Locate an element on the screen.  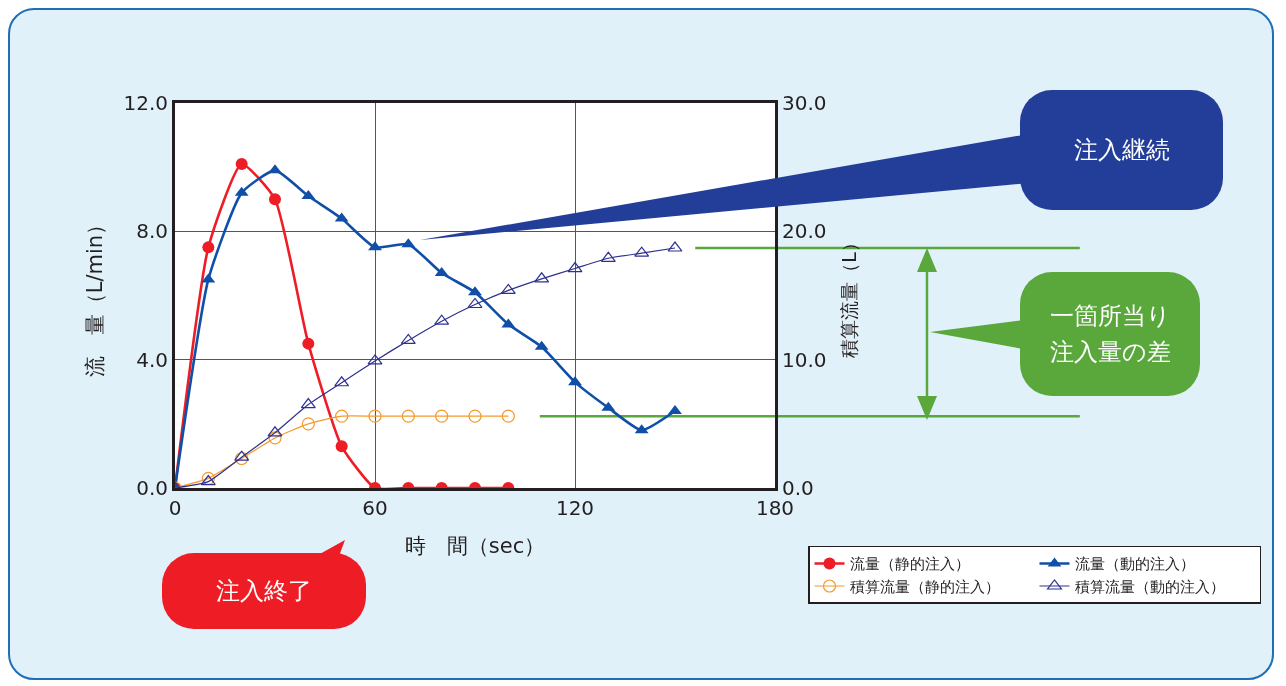
y2-axis-title: 積算流量（L） is located at coordinates (849, 295).